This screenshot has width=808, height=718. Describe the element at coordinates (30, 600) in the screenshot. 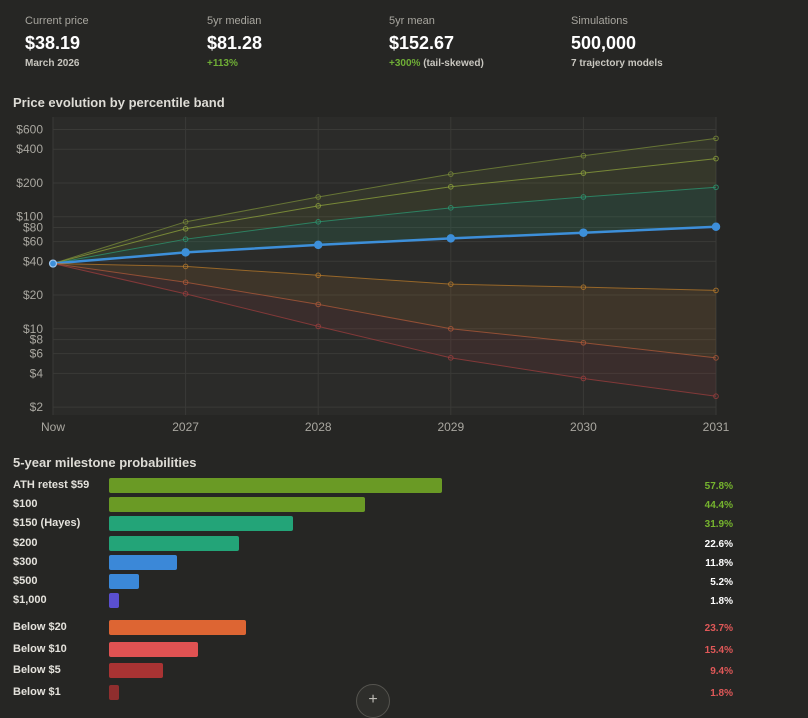

I see `milestone-label: $1,000` at that location.